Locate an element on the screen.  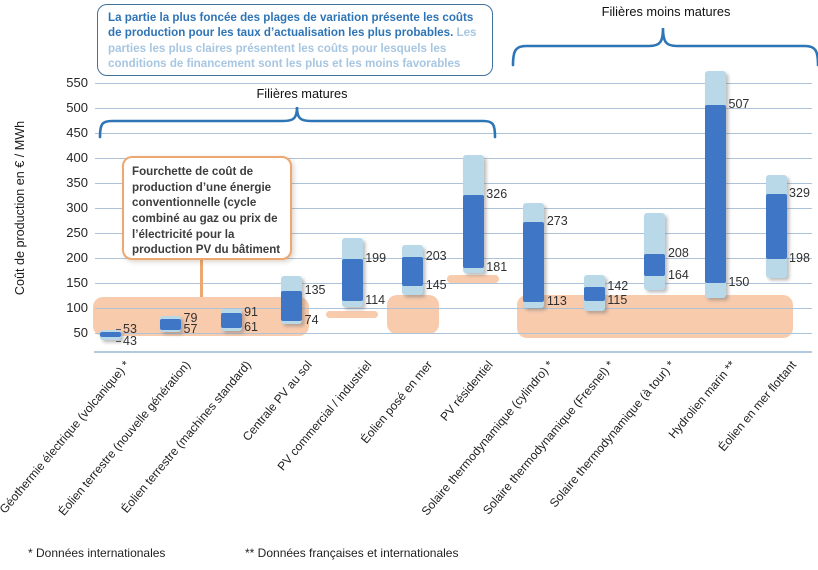
category-label: Géothermie électrique (volcanique) * is located at coordinates (66, 437).